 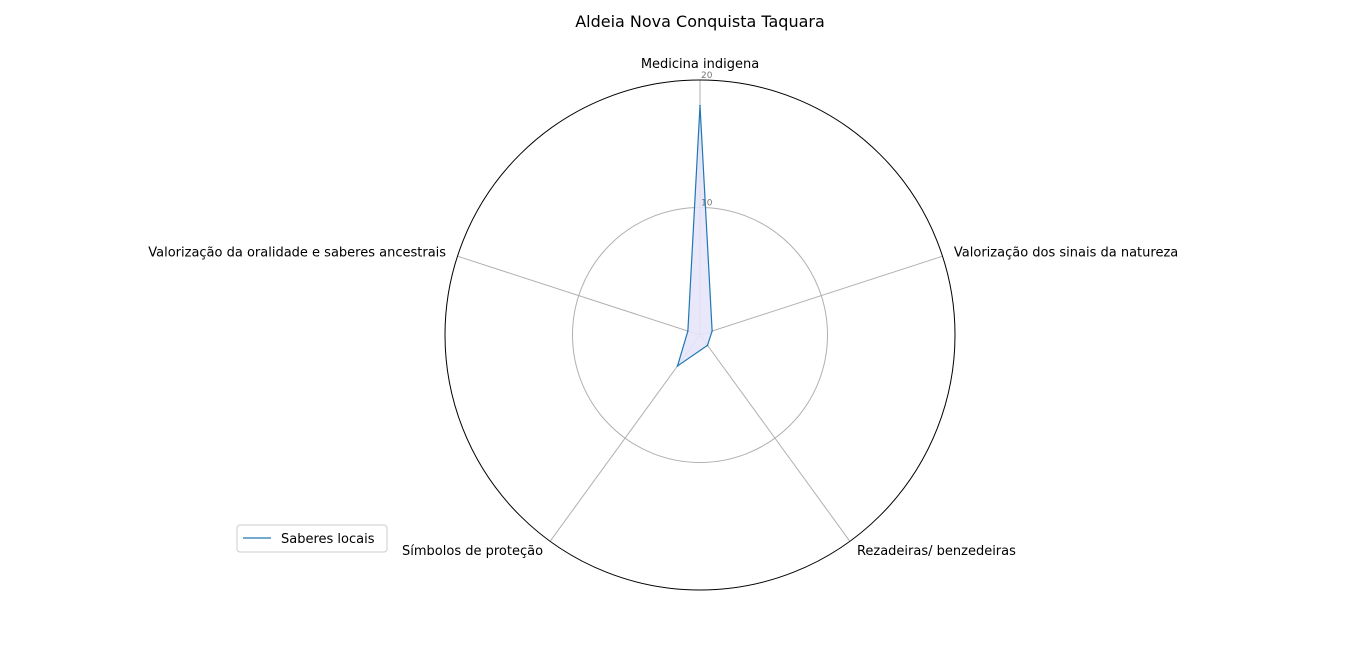 I want to click on legend-box, so click(x=312, y=538).